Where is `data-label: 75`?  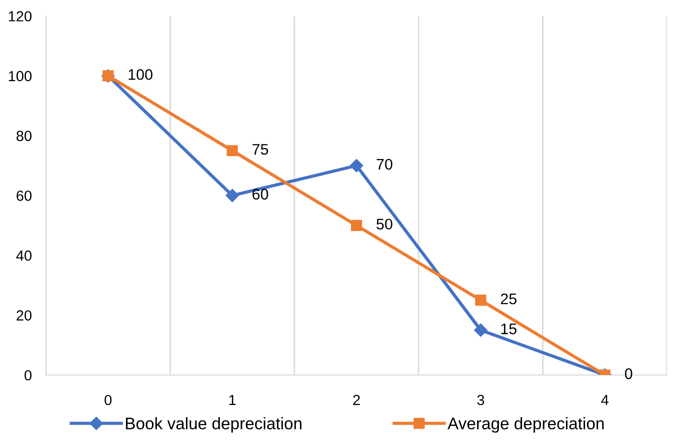 data-label: 75 is located at coordinates (260, 149).